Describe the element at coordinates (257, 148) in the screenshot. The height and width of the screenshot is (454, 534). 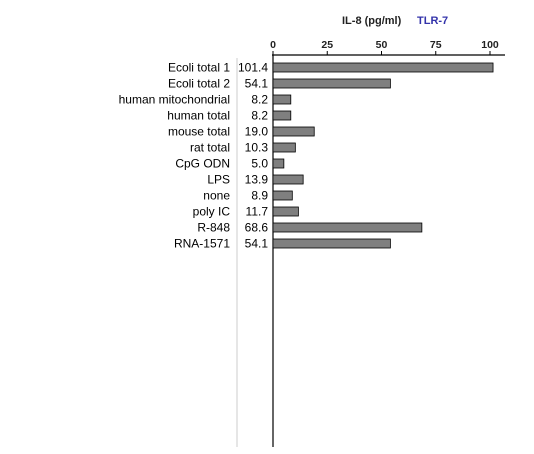
I see `value-label: 10.3` at that location.